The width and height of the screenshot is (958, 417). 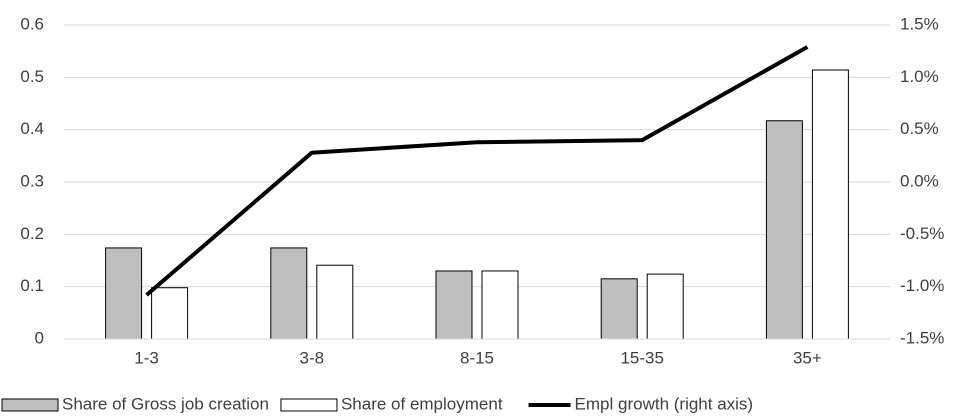 I want to click on y-tick-label: 0.4, so click(x=32, y=128).